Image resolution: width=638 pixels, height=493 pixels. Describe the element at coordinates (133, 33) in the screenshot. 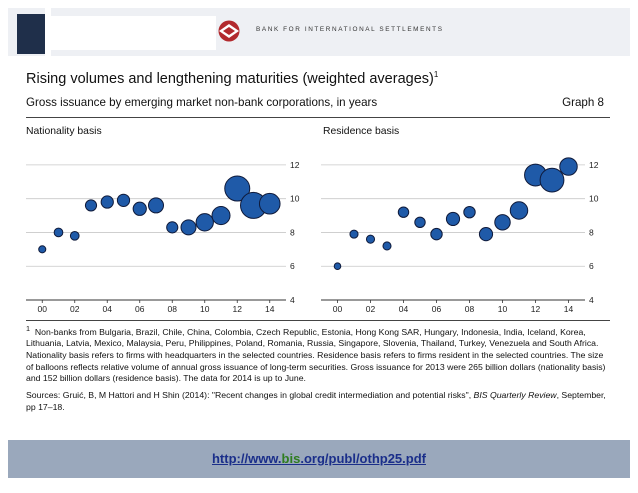

I see `banner-light-strip` at that location.